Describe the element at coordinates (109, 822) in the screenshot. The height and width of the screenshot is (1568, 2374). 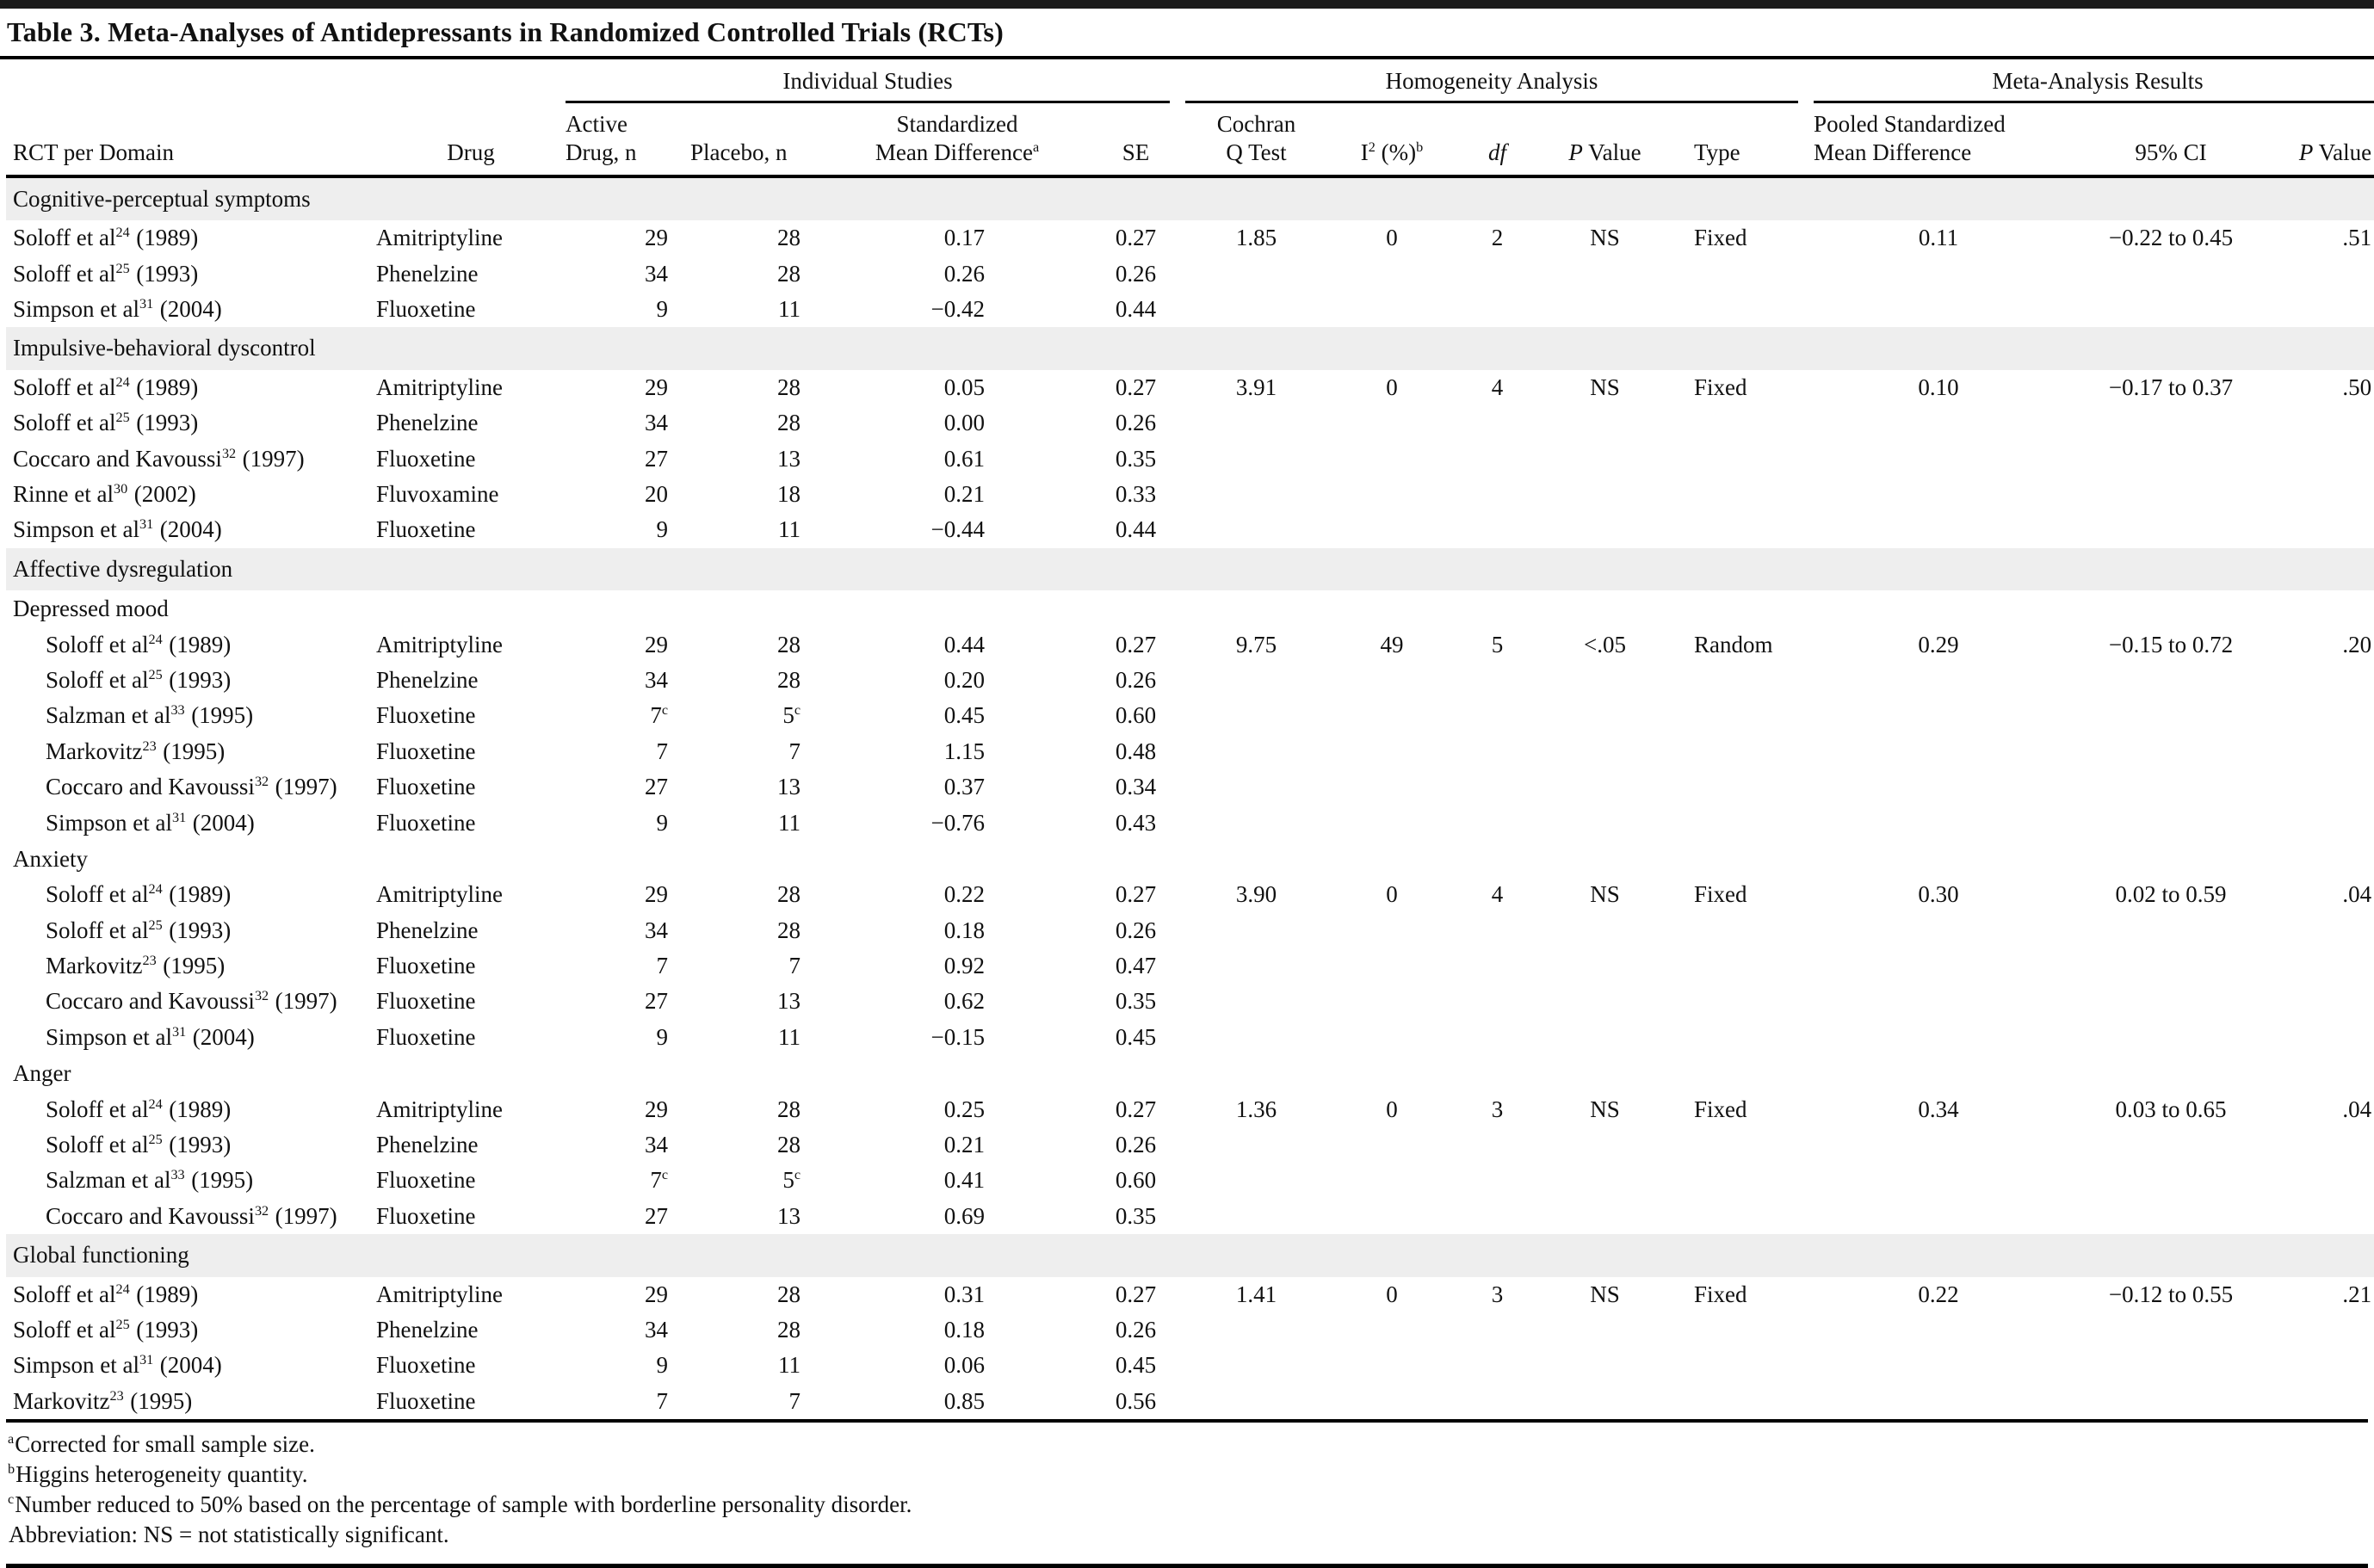
I see `study-name: Simpson et al` at that location.